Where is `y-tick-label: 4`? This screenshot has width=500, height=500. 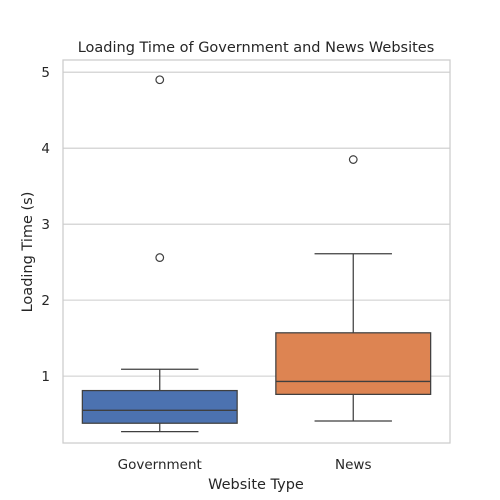
y-tick-label: 4 is located at coordinates (45, 149).